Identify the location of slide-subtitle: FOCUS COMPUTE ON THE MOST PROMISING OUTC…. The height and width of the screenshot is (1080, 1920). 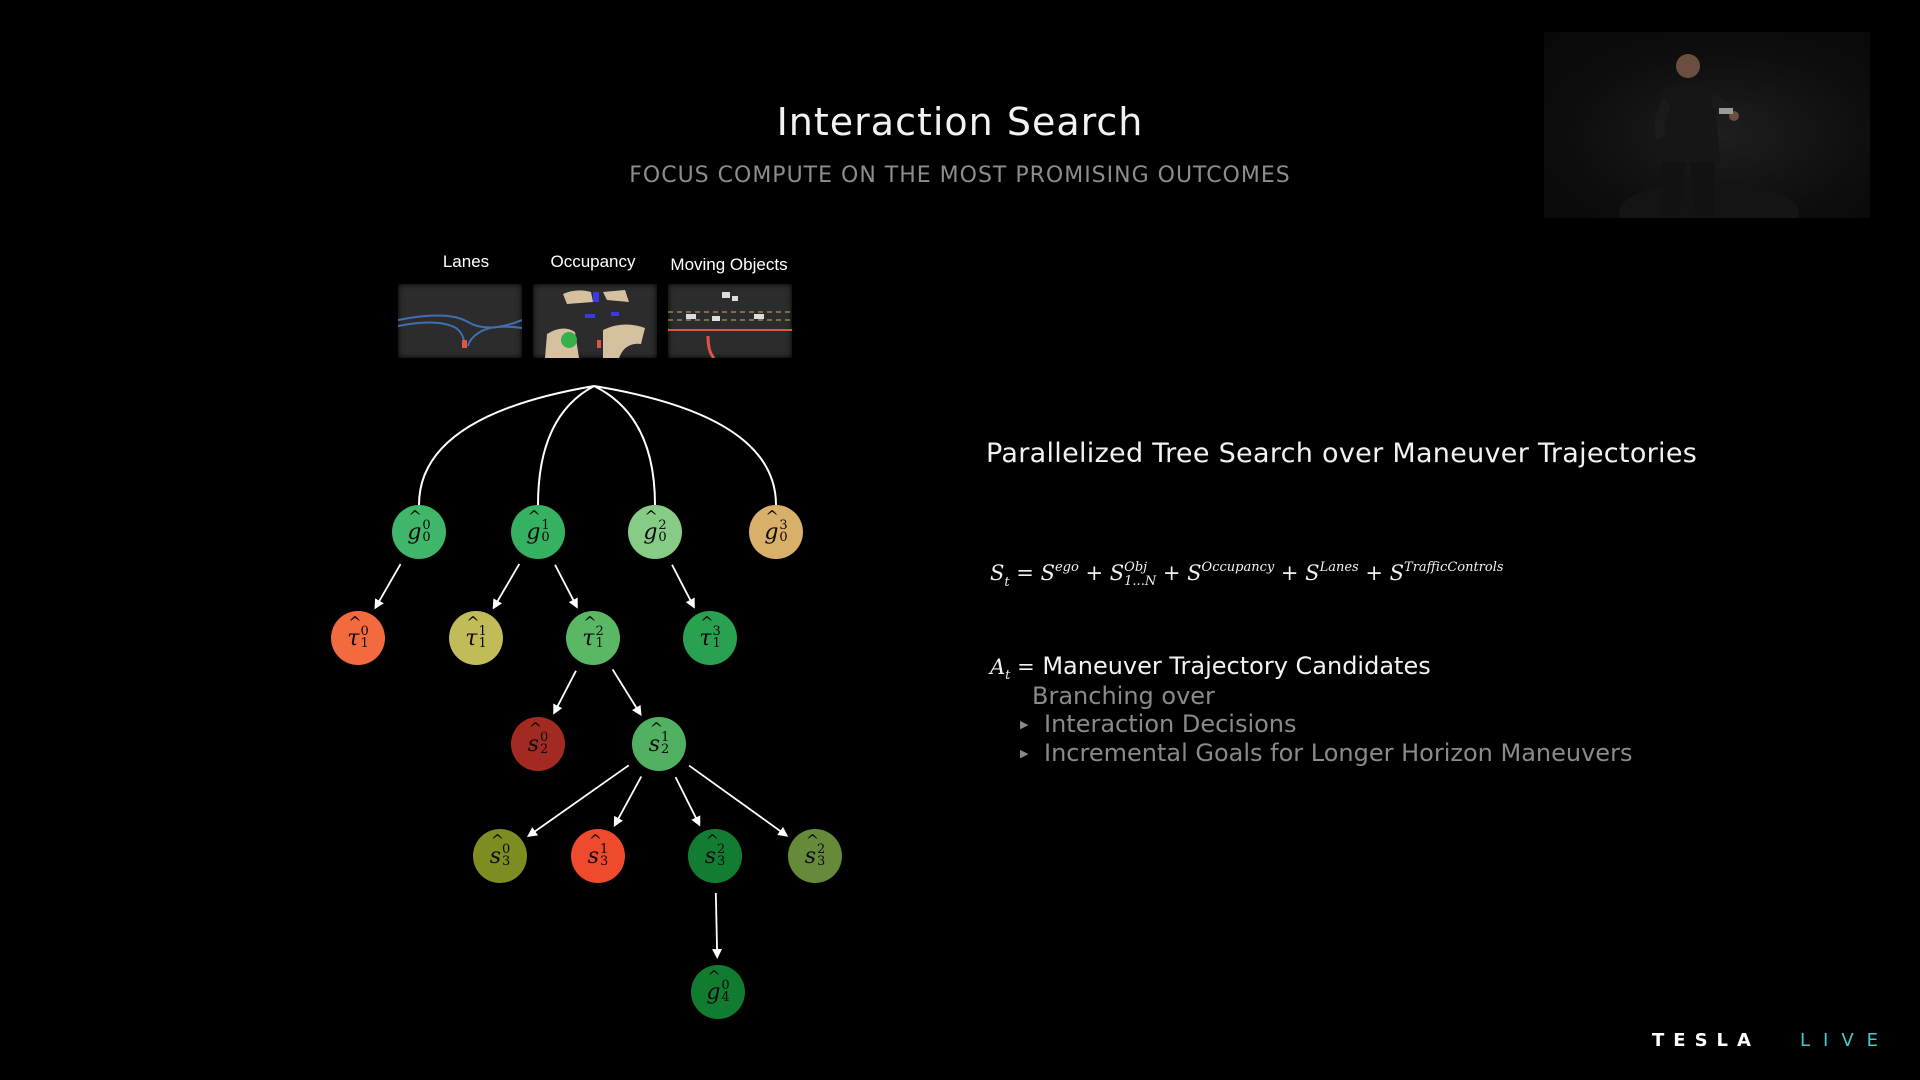
(960, 175).